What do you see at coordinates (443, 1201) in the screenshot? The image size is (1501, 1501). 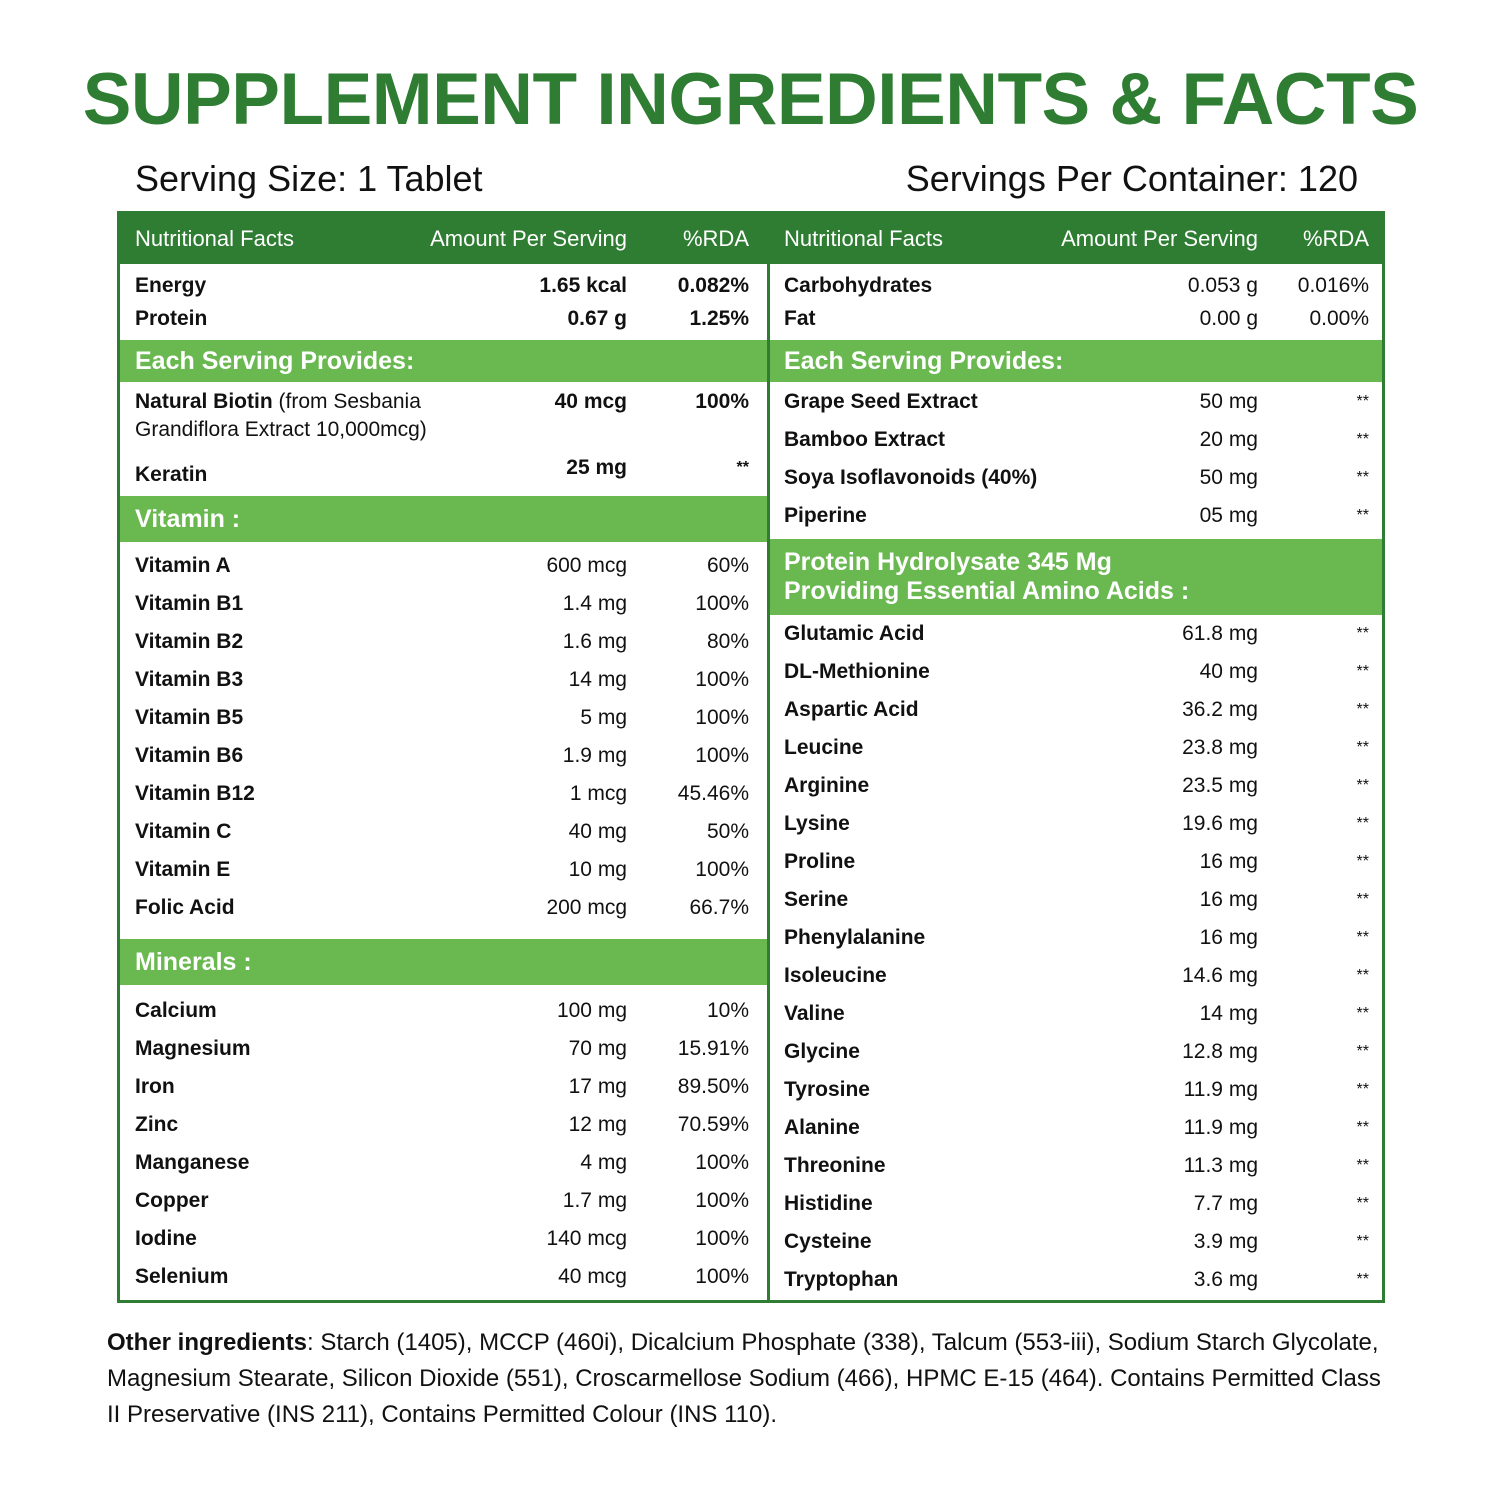 I see `table-row: Copper 1.7 mg 100%` at bounding box center [443, 1201].